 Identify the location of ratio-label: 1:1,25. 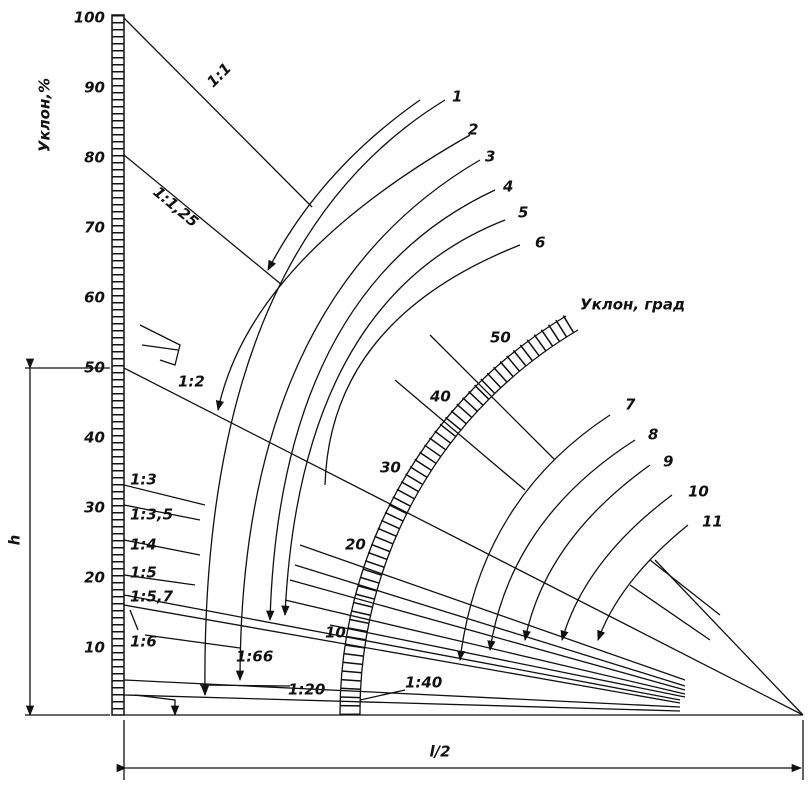
(176, 207).